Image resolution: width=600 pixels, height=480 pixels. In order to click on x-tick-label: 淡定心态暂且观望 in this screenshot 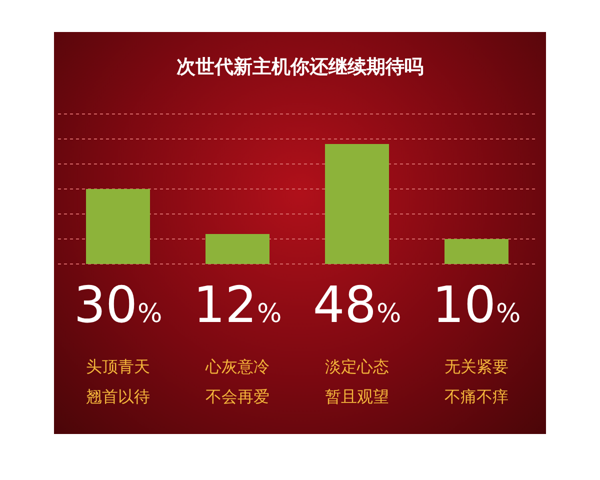, I will do `click(356, 381)`.